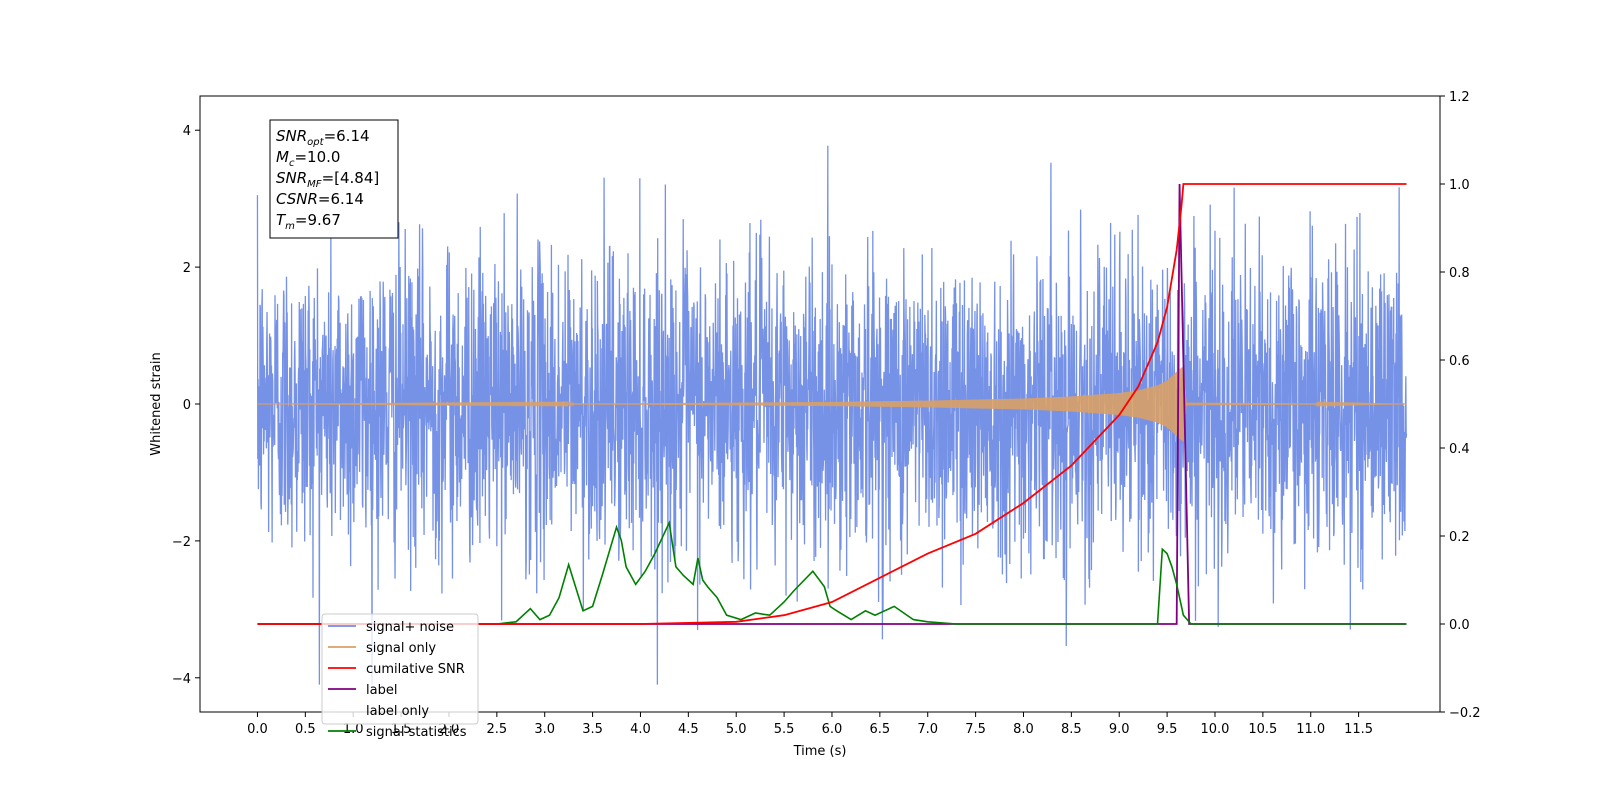  I want to click on x-tick-label: 1.5, so click(401, 729).